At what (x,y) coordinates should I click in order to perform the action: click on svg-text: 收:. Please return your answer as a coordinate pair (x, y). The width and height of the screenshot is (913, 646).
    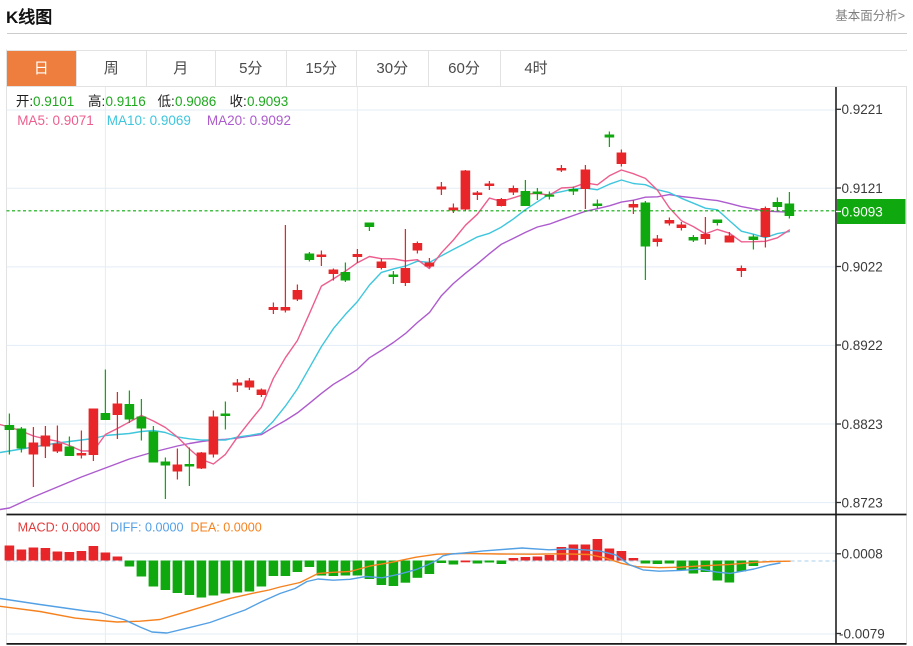
    Looking at the image, I should click on (238, 101).